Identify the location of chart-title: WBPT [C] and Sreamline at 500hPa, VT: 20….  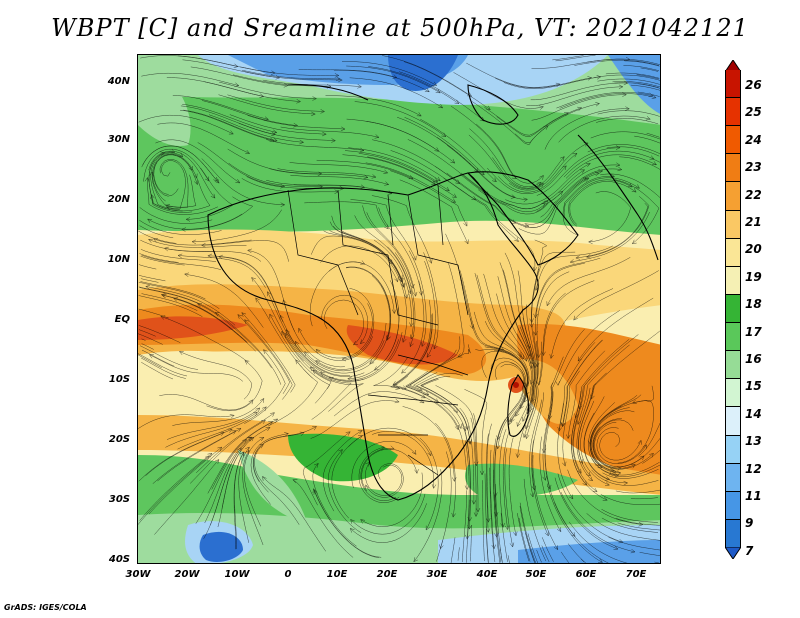
(400, 28).